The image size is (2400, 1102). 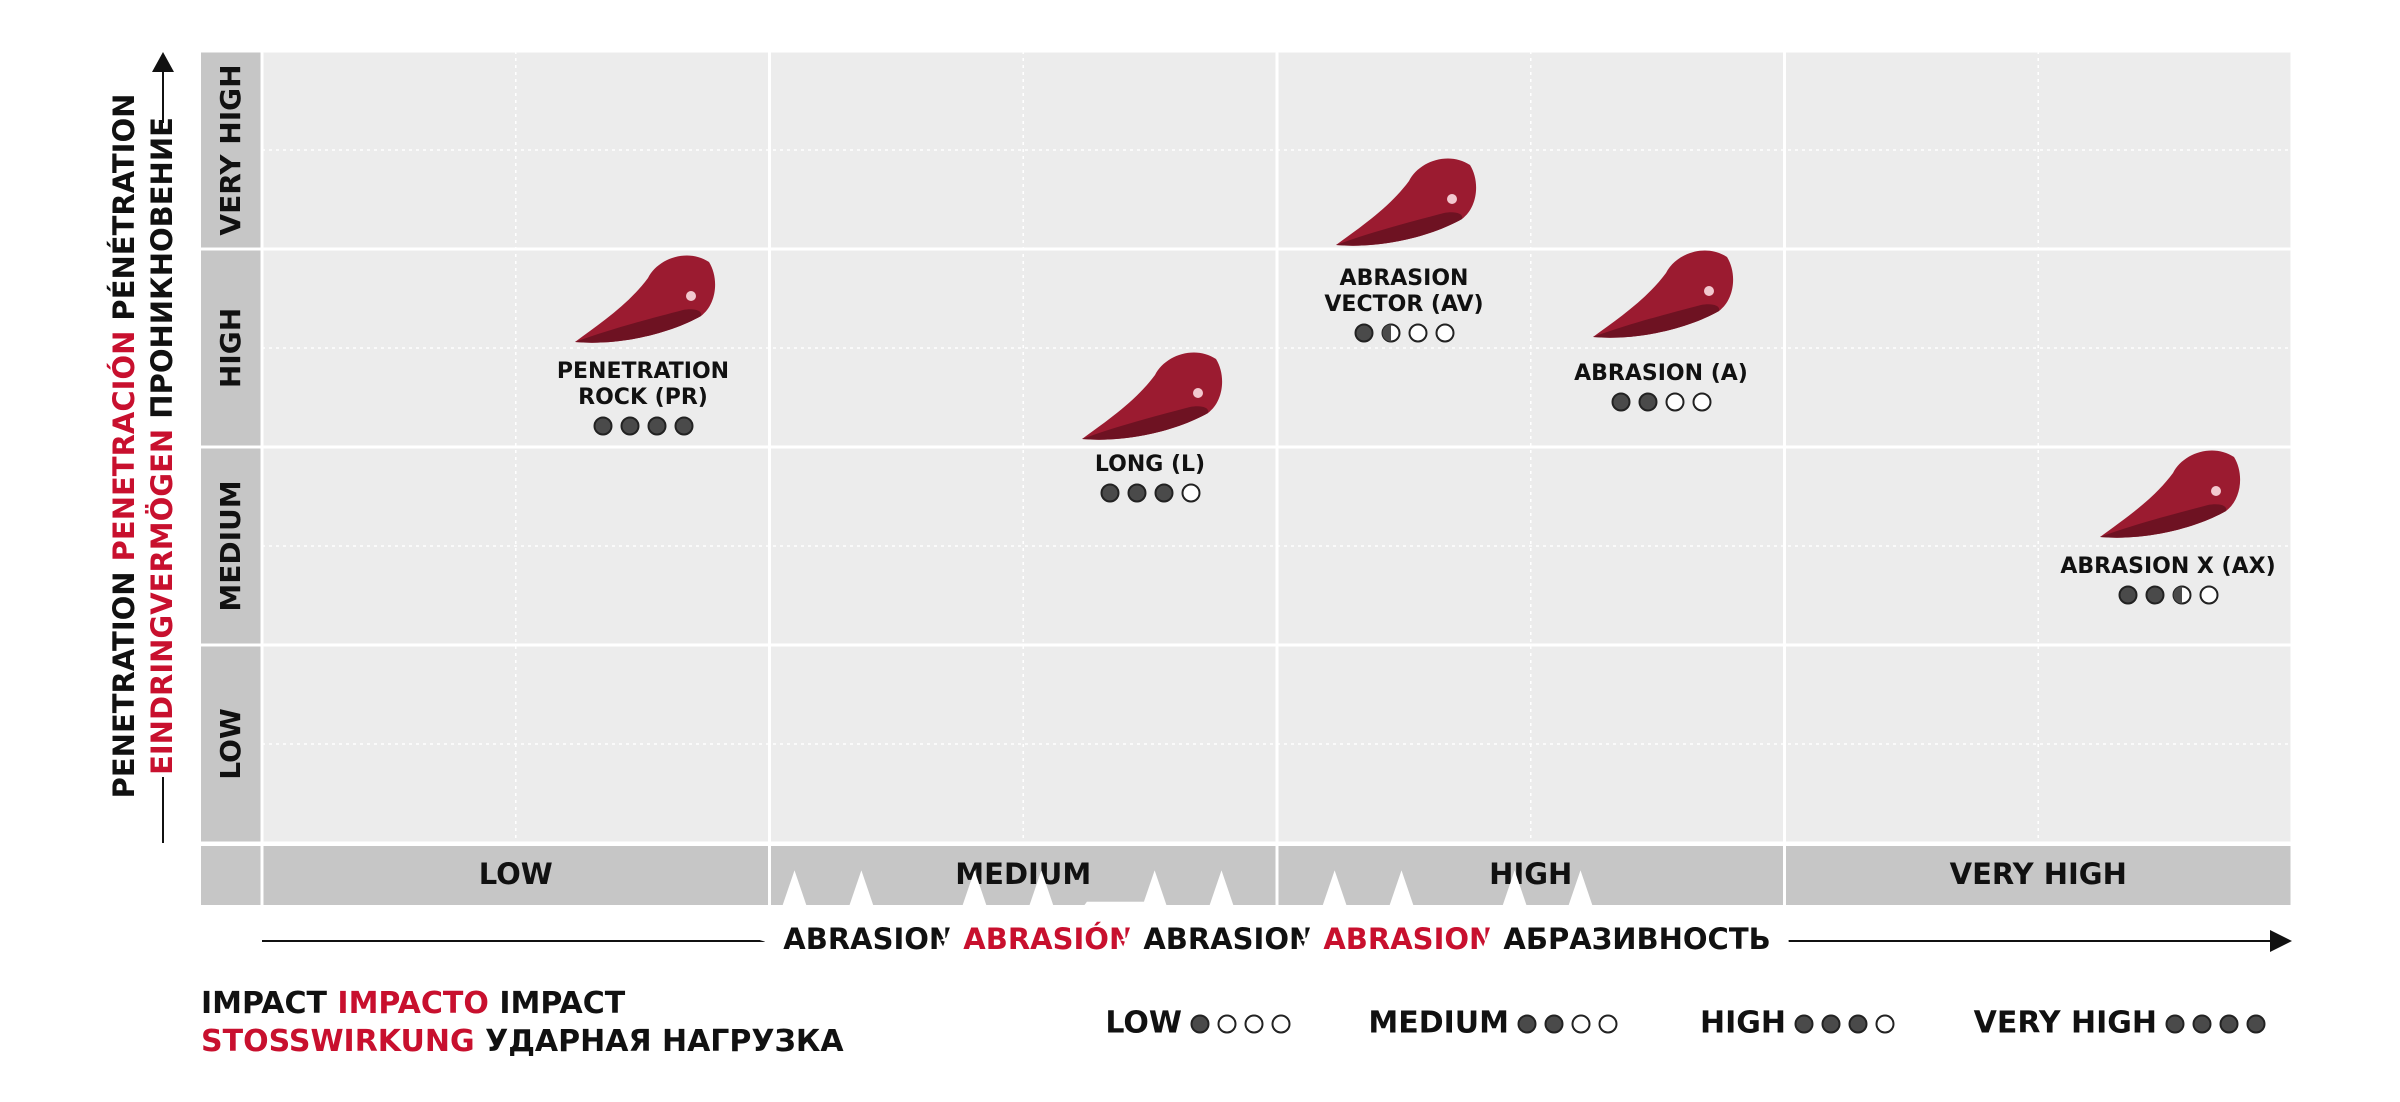 What do you see at coordinates (2065, 1023) in the screenshot?
I see `legend-label: VERY HIGH` at bounding box center [2065, 1023].